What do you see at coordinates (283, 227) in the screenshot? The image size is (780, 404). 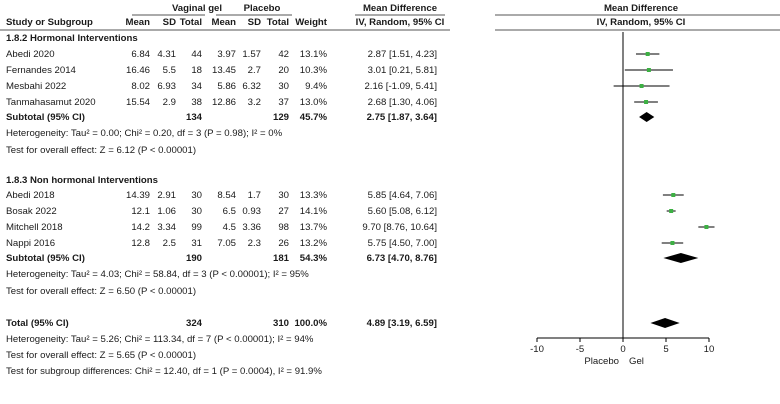 I see `study-c-total: 98` at bounding box center [283, 227].